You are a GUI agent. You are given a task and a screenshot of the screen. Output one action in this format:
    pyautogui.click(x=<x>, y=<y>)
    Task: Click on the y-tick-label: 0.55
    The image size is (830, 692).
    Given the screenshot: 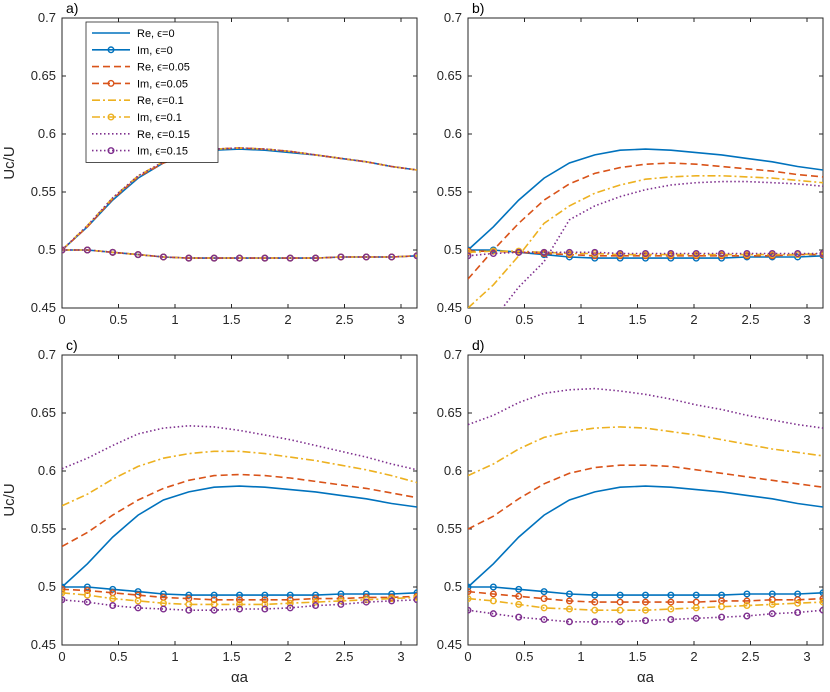 What is the action you would take?
    pyautogui.click(x=449, y=191)
    